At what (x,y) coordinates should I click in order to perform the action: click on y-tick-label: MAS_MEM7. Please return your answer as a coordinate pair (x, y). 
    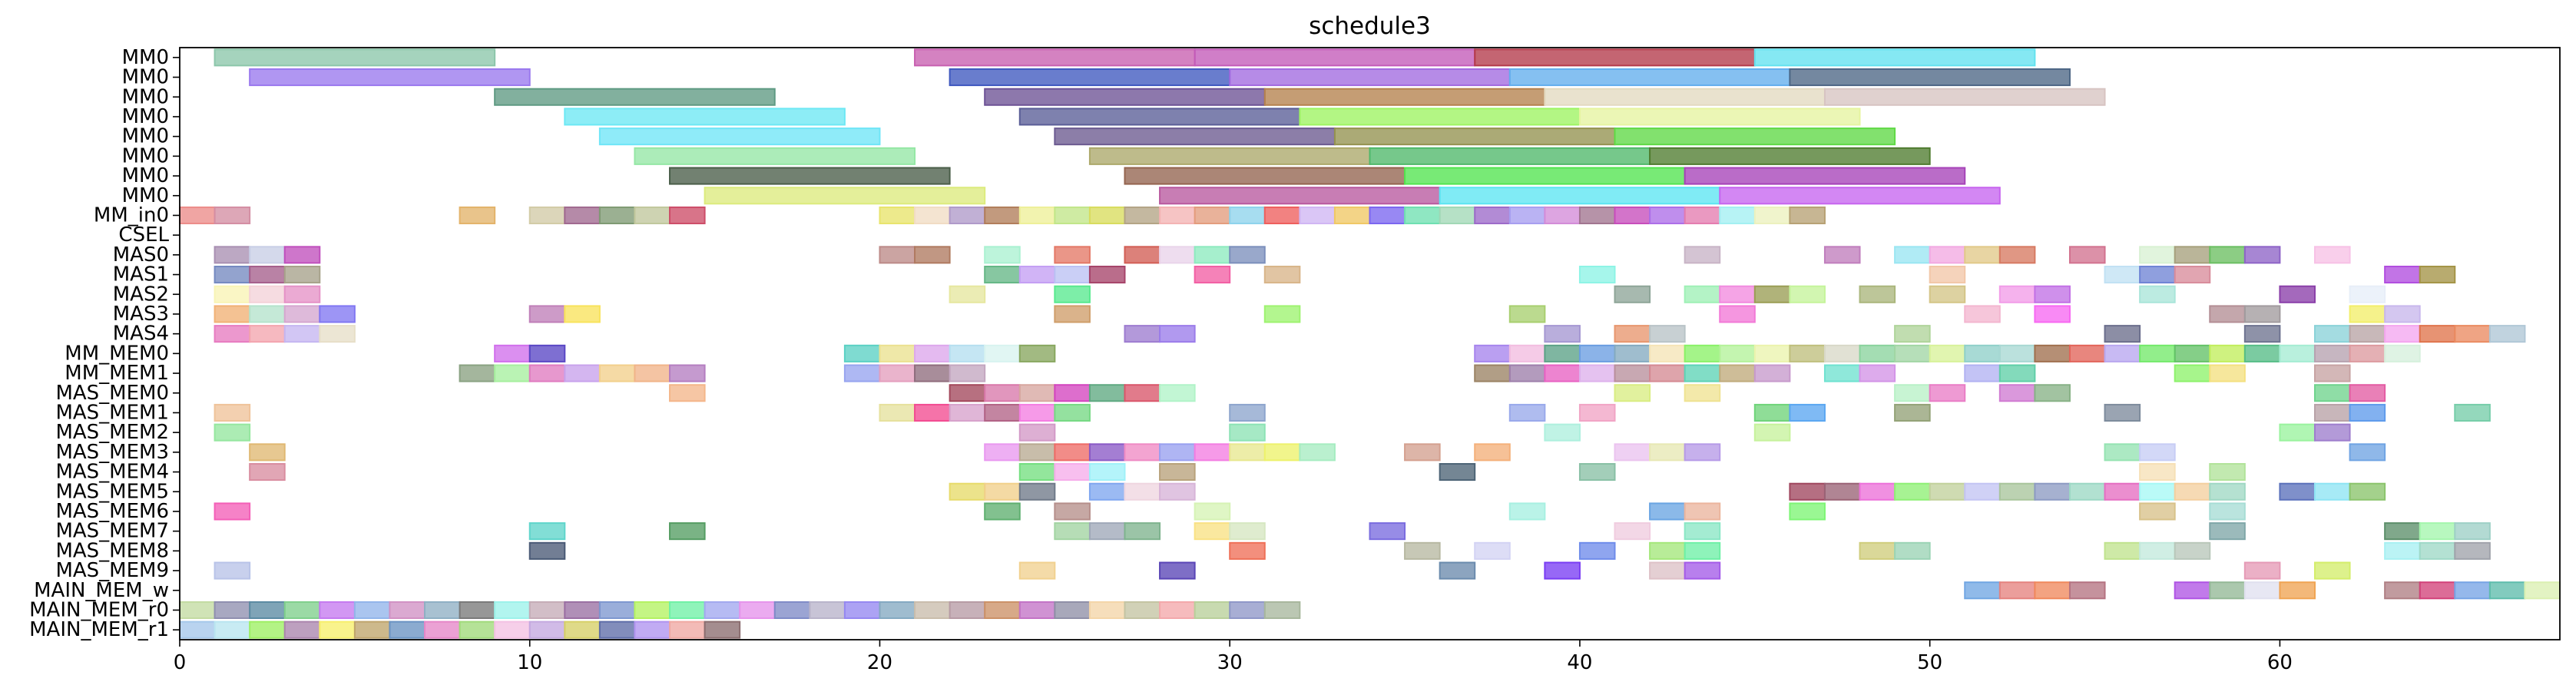
    Looking at the image, I should click on (112, 531).